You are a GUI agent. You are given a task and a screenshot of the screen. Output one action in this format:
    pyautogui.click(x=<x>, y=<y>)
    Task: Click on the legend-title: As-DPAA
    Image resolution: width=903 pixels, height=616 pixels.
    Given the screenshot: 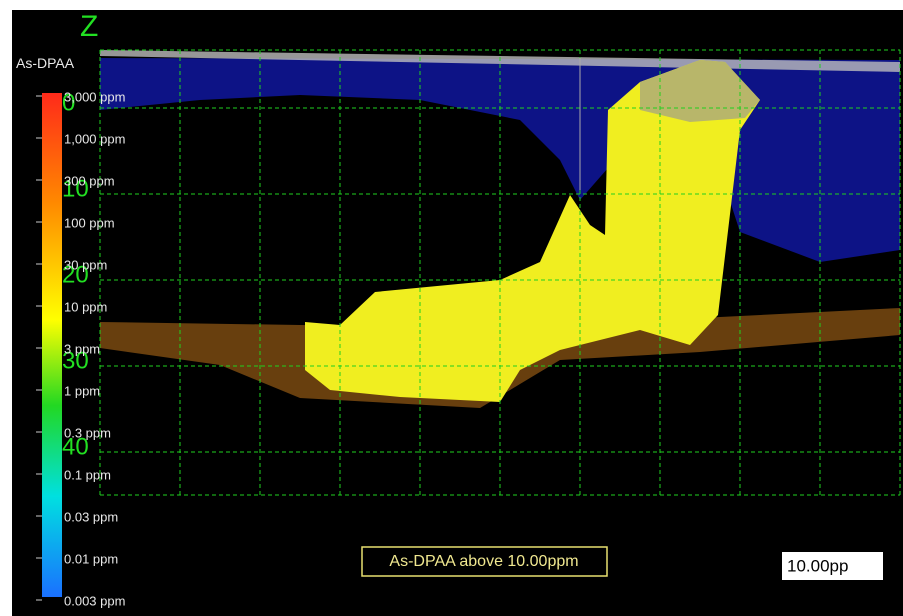 What is the action you would take?
    pyautogui.click(x=45, y=63)
    